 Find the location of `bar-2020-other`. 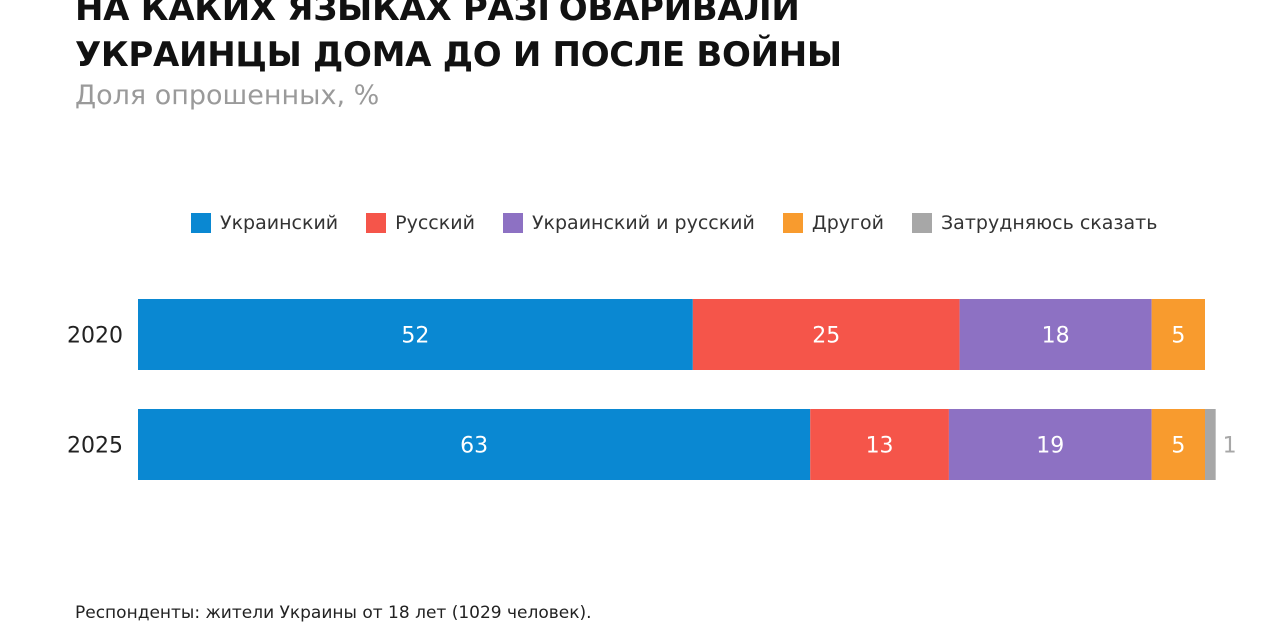

bar-2020-other is located at coordinates (1178, 334).